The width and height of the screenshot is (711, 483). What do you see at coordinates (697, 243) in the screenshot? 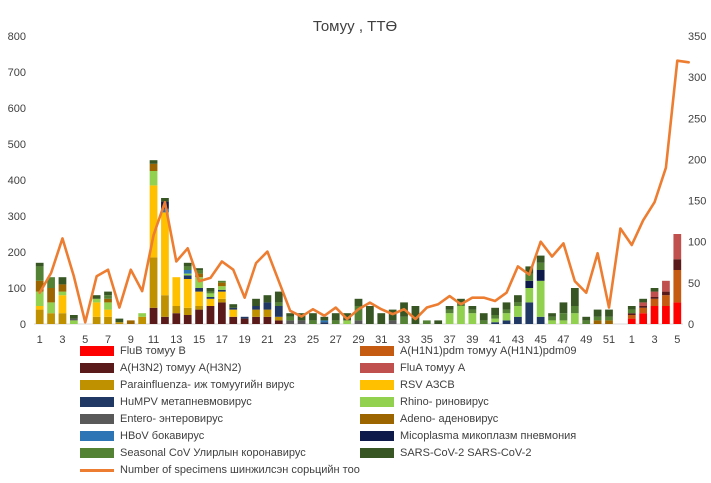
I see `y-right-tick-label: 100` at bounding box center [697, 243].